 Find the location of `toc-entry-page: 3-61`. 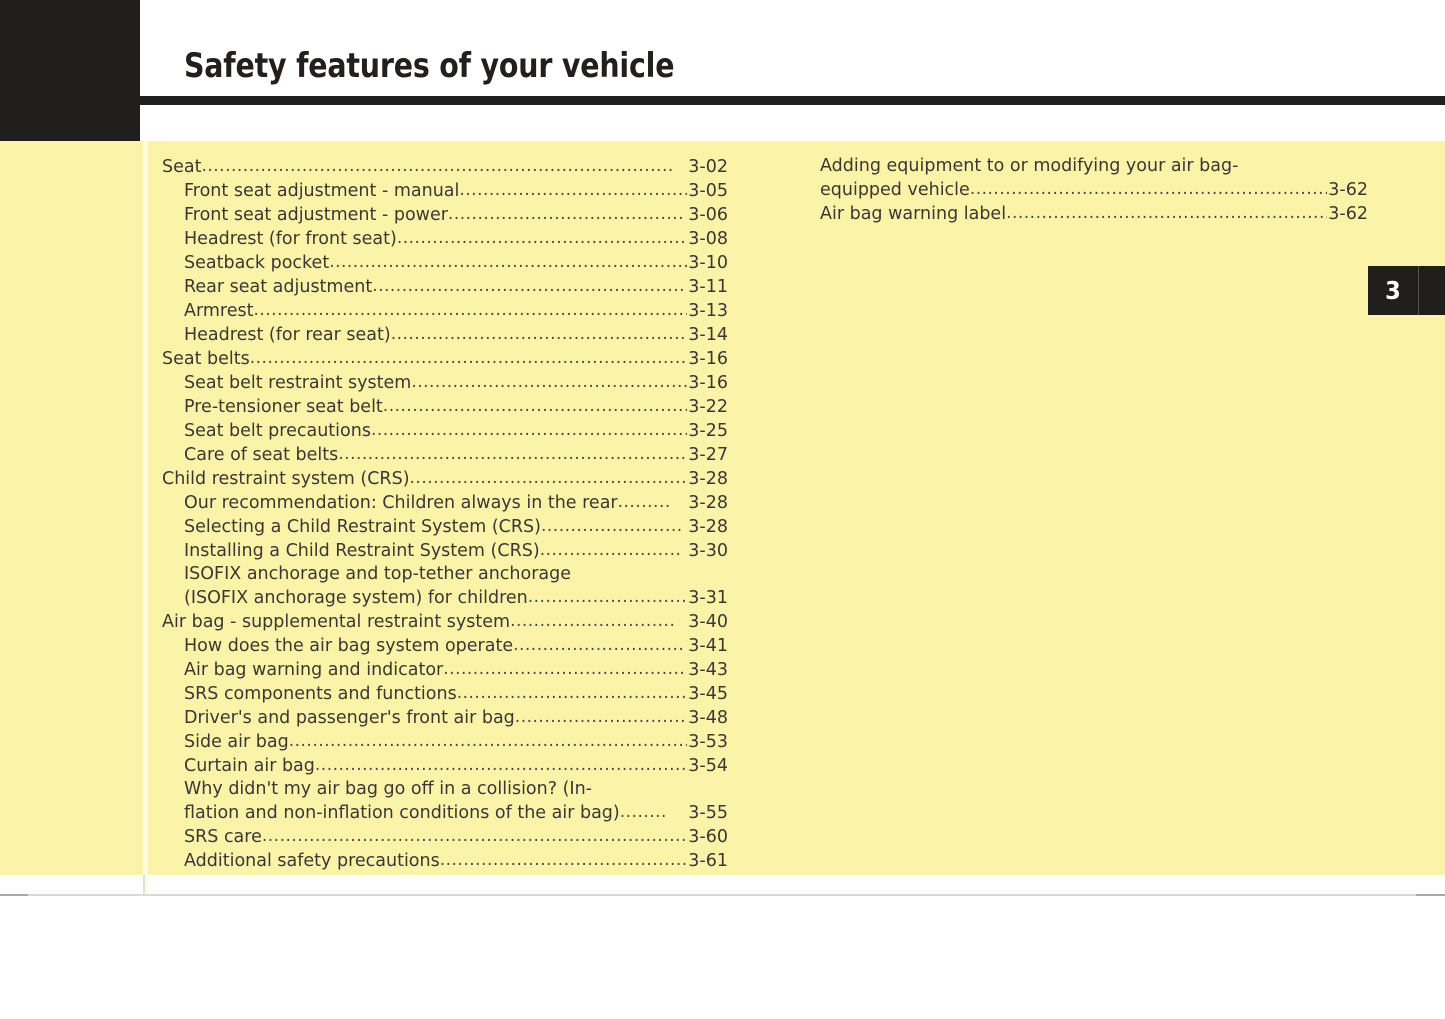

toc-entry-page: 3-61 is located at coordinates (708, 861).